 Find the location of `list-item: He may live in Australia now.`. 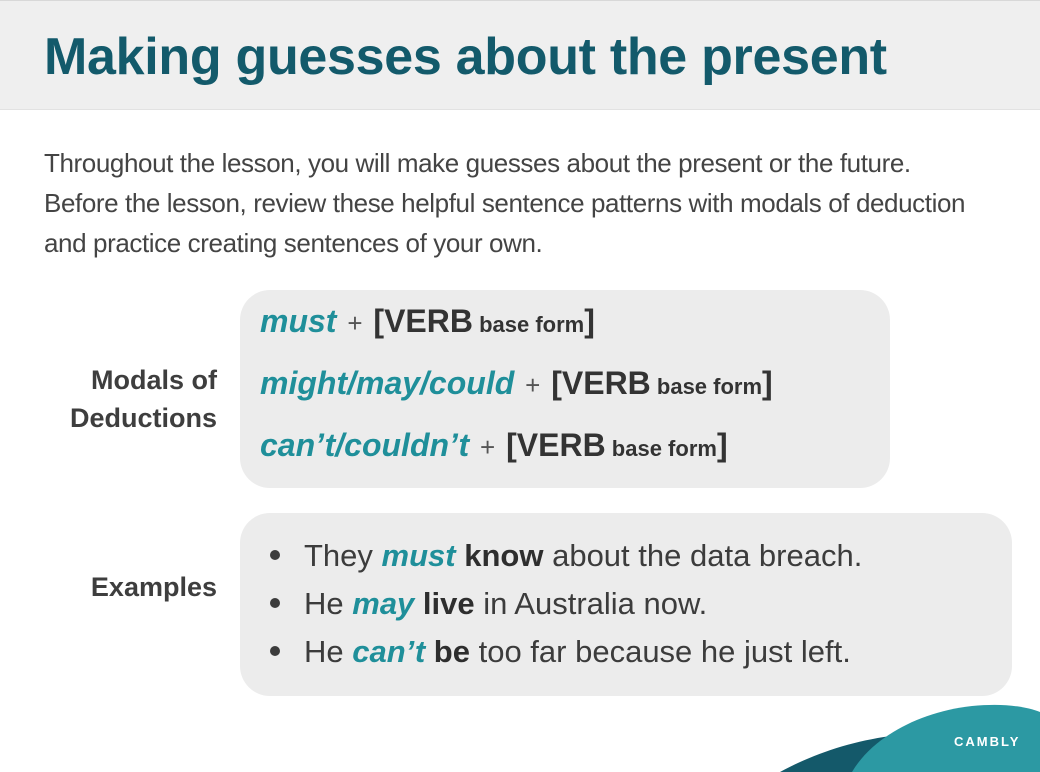

list-item: He may live in Australia now. is located at coordinates (566, 604).